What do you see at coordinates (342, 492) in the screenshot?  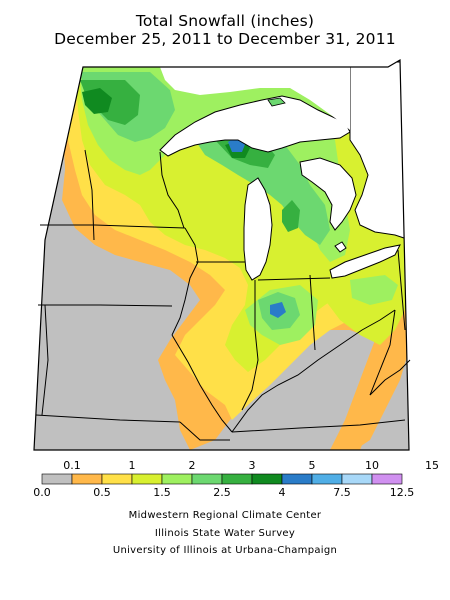 I see `legend-label-bottom: 7.5` at bounding box center [342, 492].